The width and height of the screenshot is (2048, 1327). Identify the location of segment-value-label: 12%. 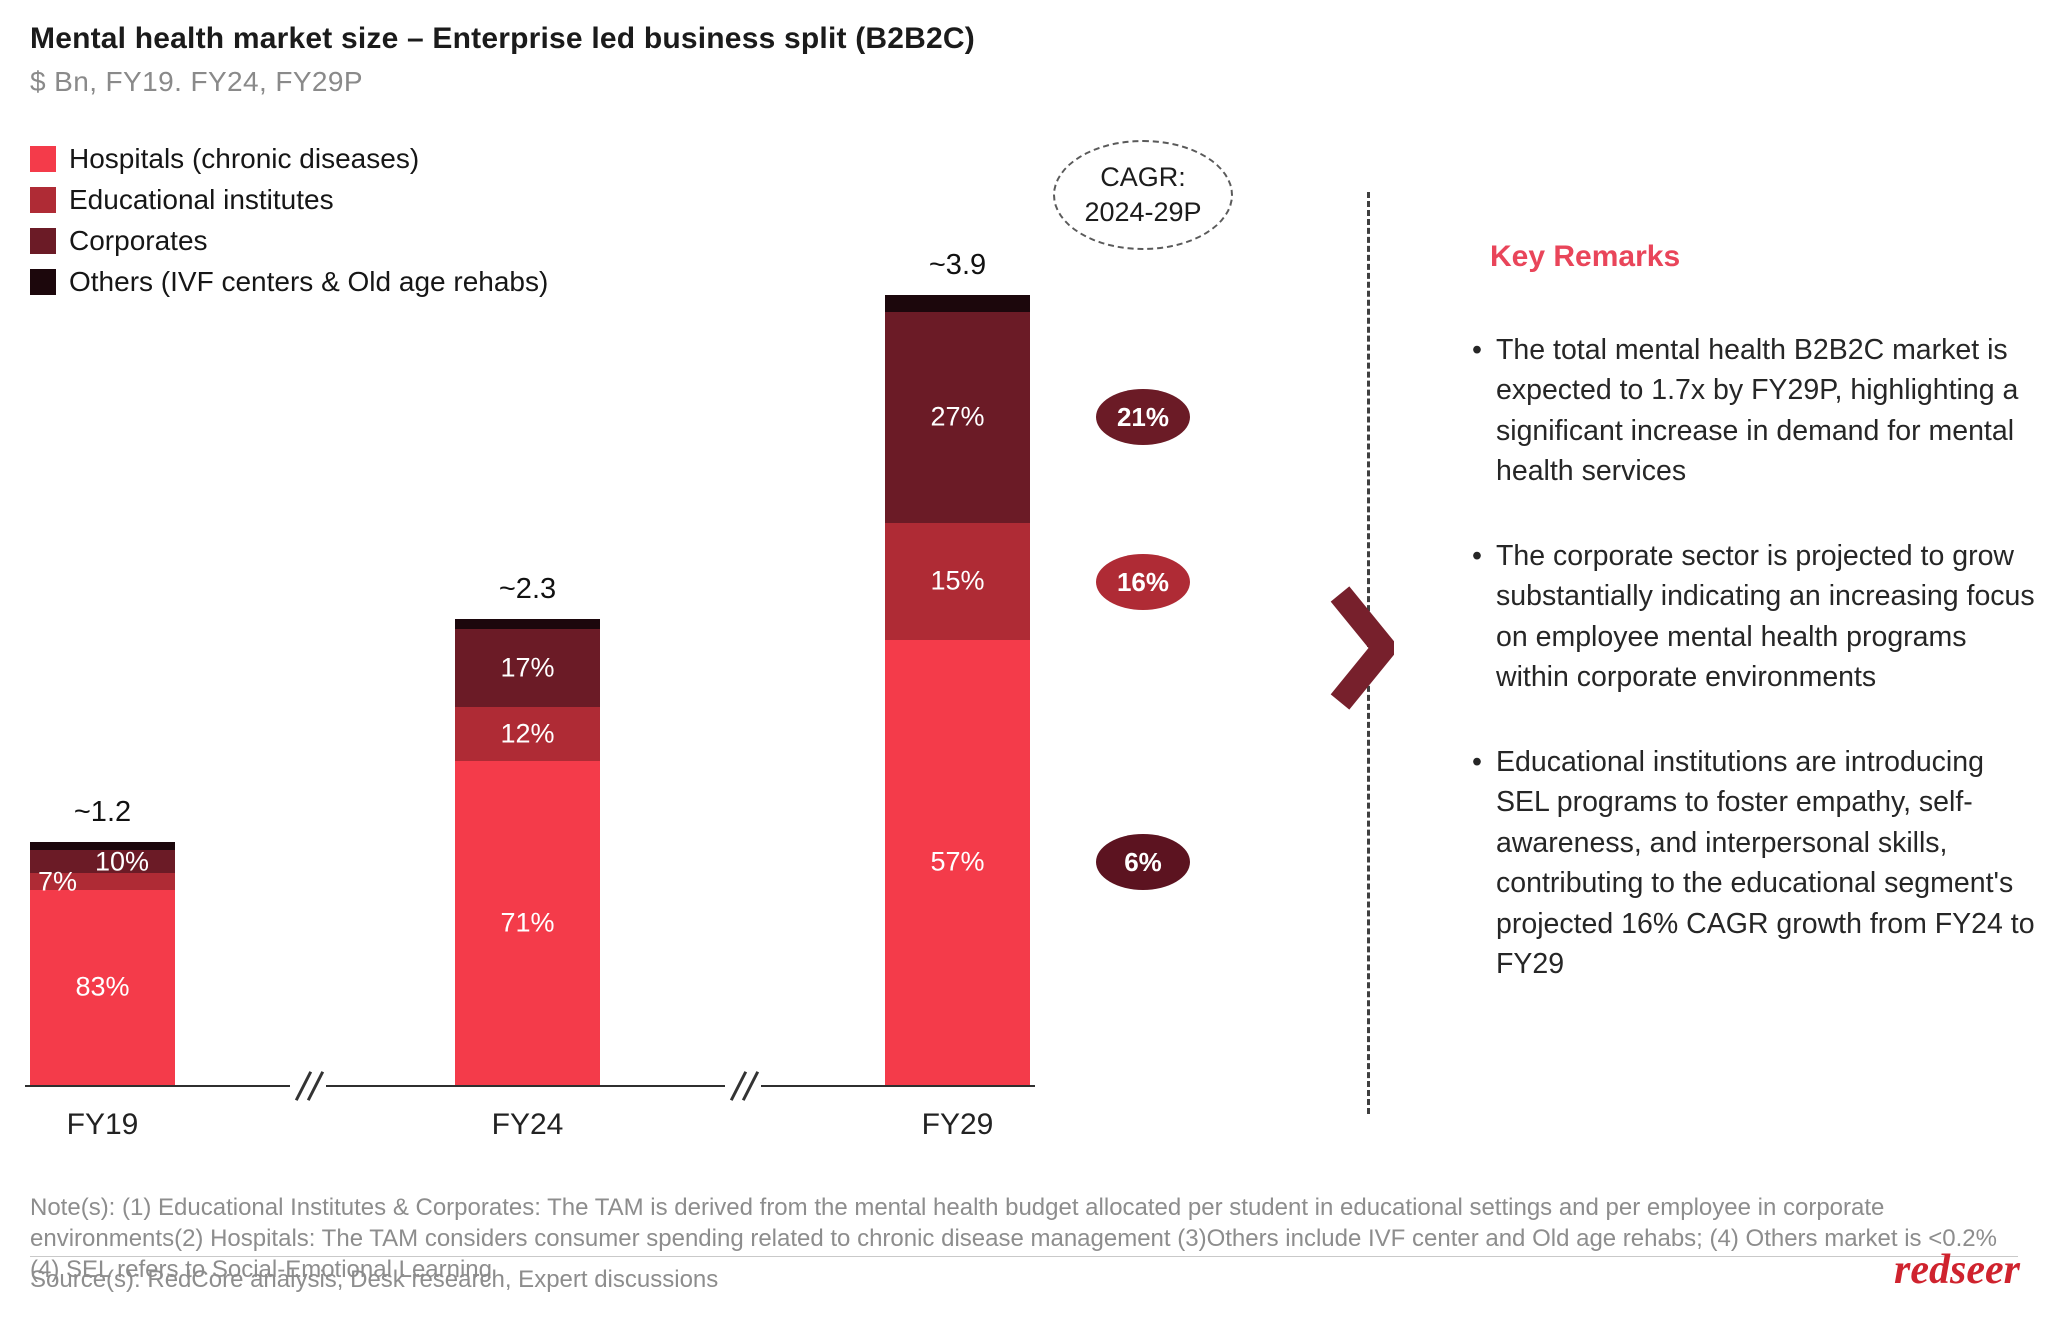
(527, 733).